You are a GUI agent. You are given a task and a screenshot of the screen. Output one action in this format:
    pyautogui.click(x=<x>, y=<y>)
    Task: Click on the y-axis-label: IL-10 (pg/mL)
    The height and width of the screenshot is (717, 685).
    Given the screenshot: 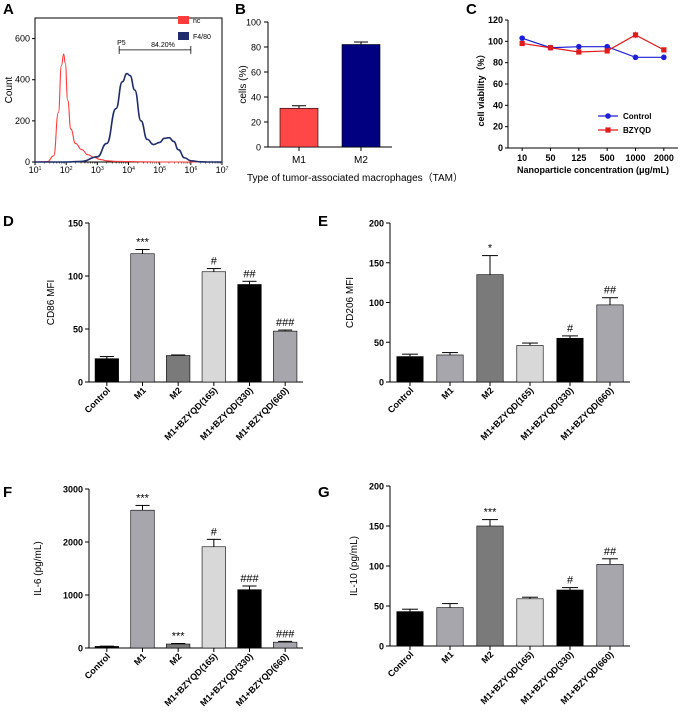 What is the action you would take?
    pyautogui.click(x=354, y=566)
    